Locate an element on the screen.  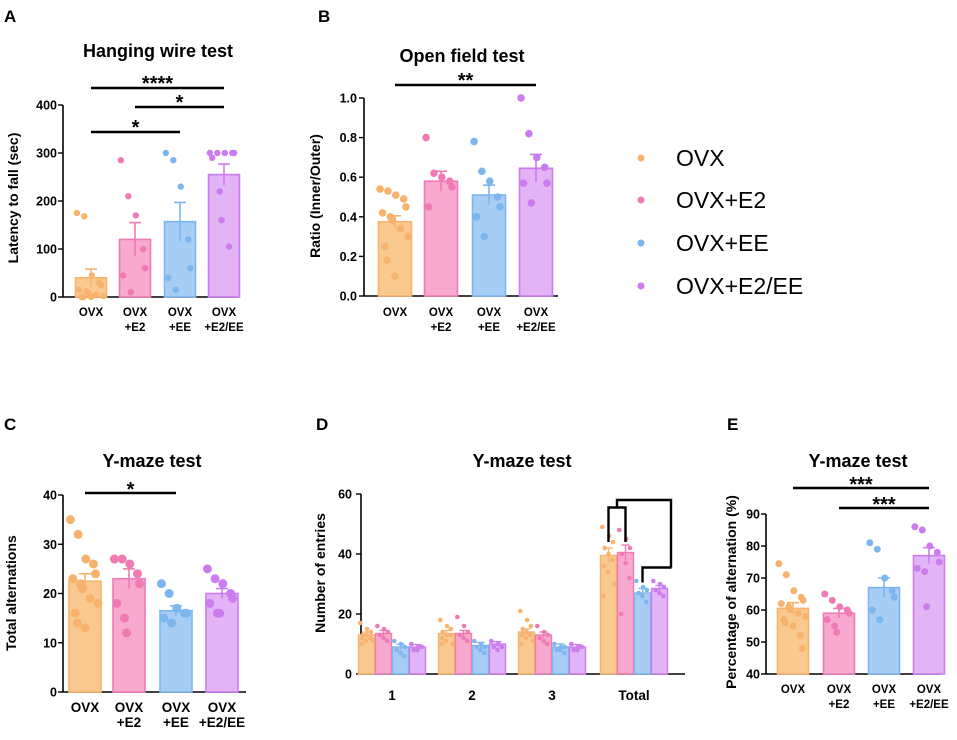
significance-stars: **** is located at coordinates (157, 84).